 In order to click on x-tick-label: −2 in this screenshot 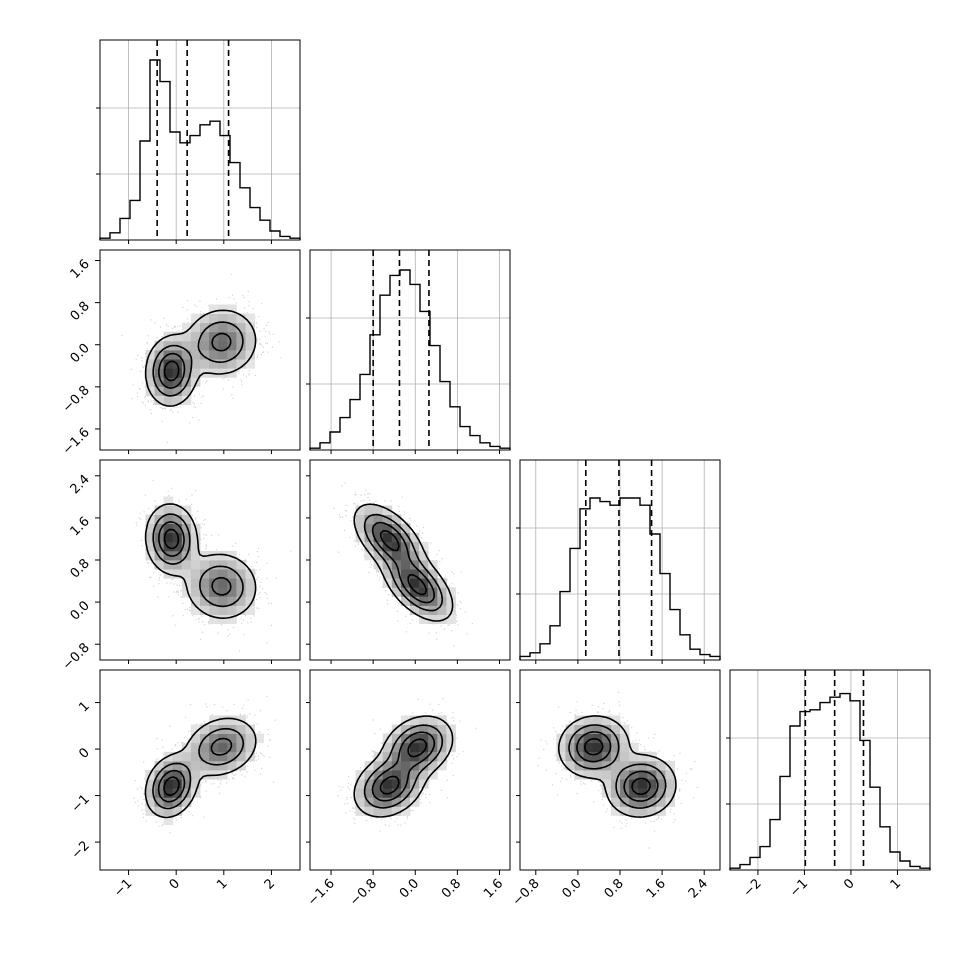, I will do `click(753, 888)`.